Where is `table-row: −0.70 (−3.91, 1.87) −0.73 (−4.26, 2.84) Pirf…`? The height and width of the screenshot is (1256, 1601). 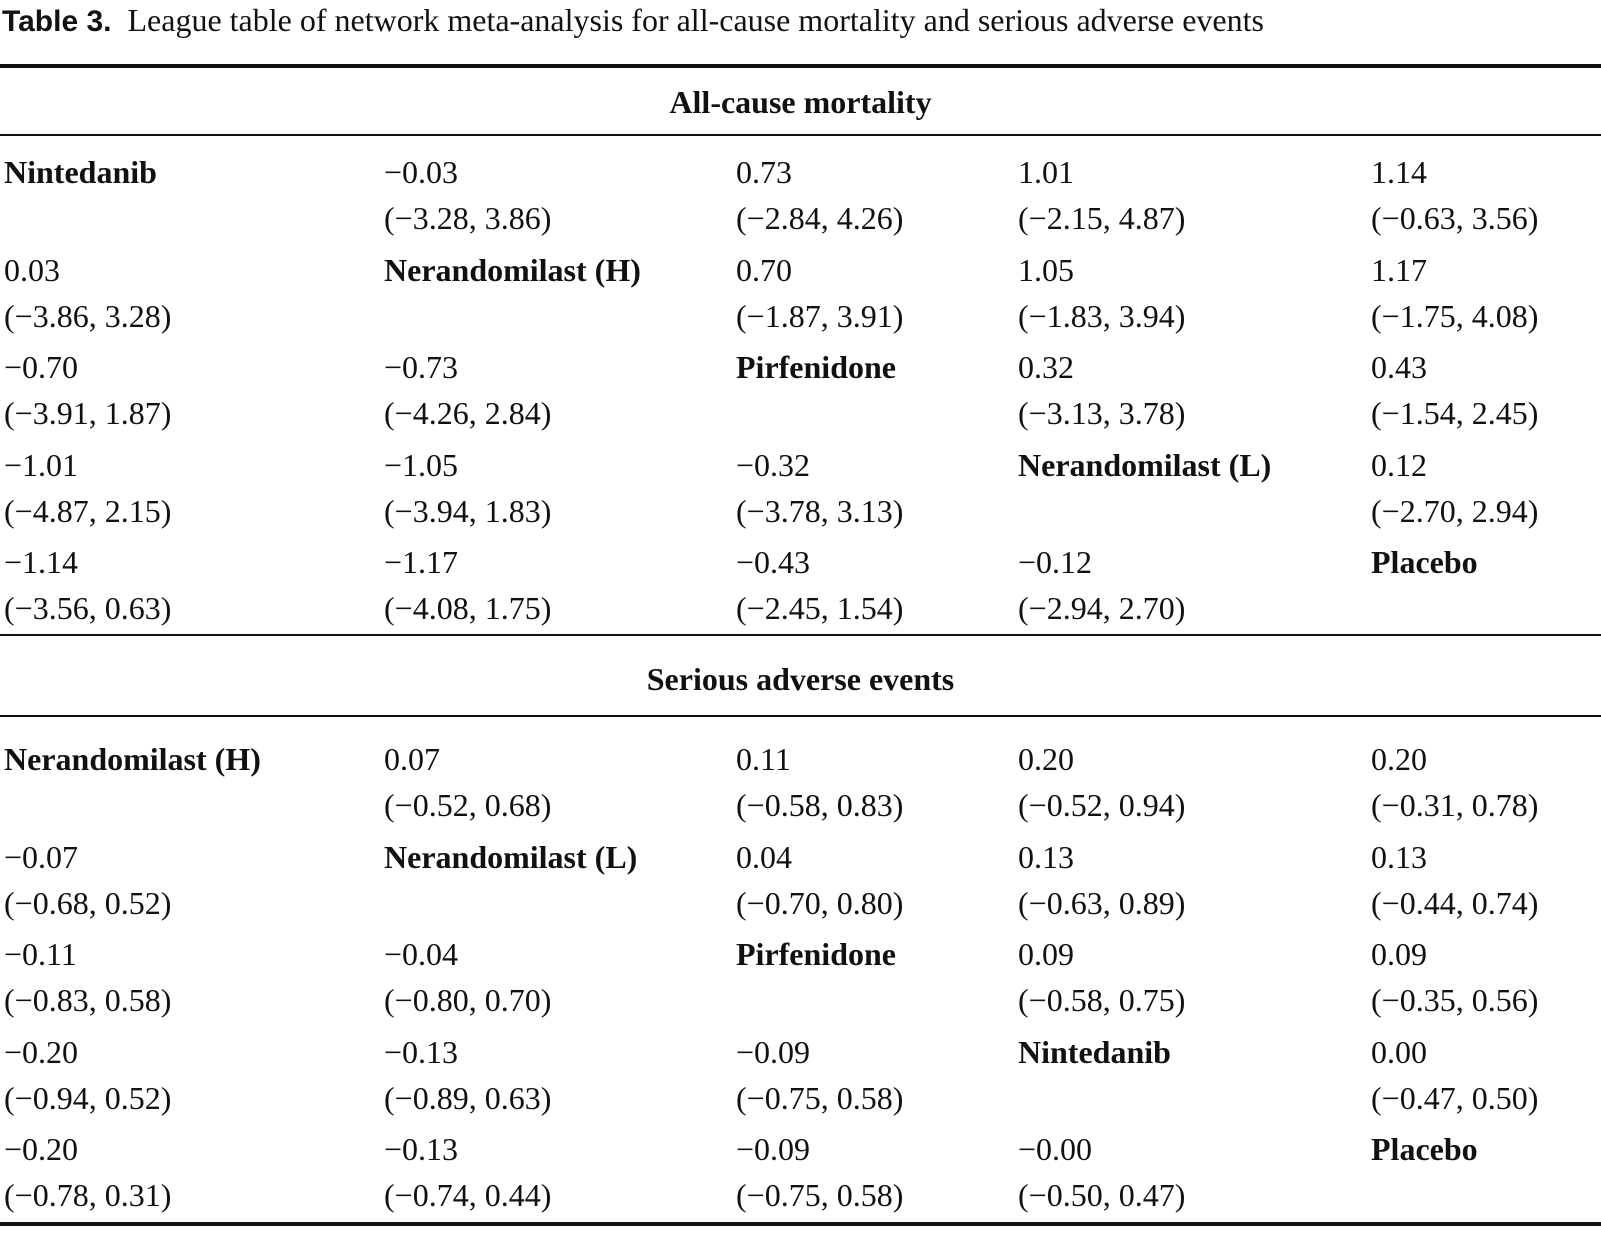 table-row: −0.70 (−3.91, 1.87) −0.73 (−4.26, 2.84) Pirf… is located at coordinates (800, 393).